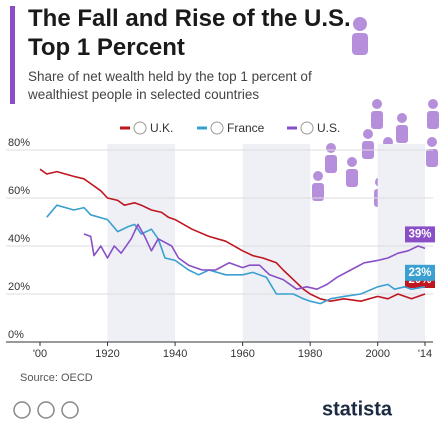 The width and height of the screenshot is (447, 427). What do you see at coordinates (19, 143) in the screenshot?
I see `y-tick-label: 80%` at bounding box center [19, 143].